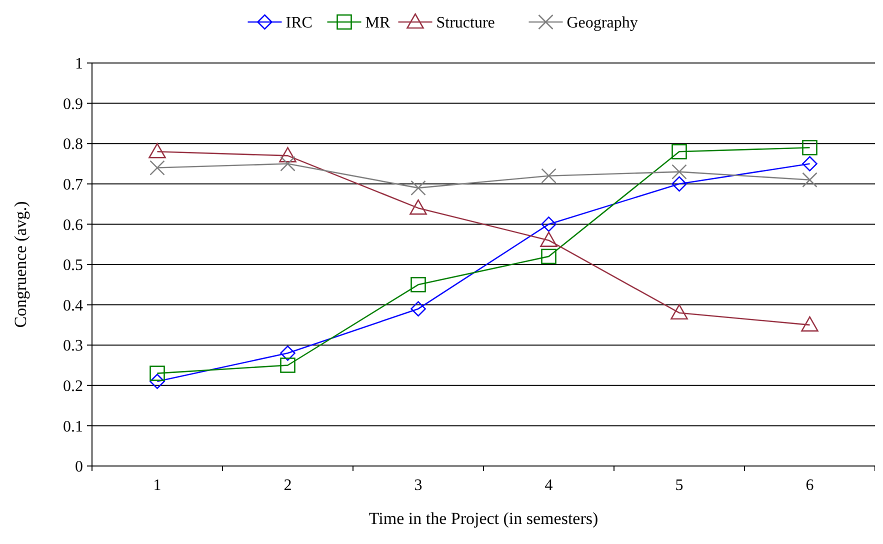 The width and height of the screenshot is (883, 544). Describe the element at coordinates (73, 104) in the screenshot. I see `y-tick-label: 0.9` at that location.